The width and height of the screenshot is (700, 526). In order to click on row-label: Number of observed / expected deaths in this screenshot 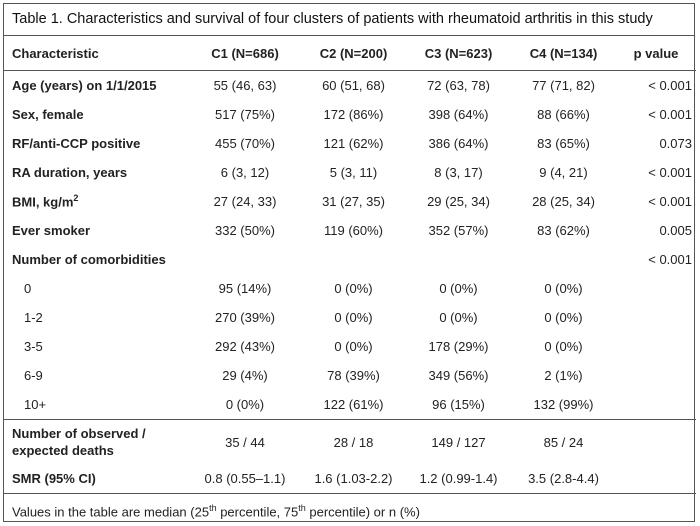, I will do `click(96, 441)`.